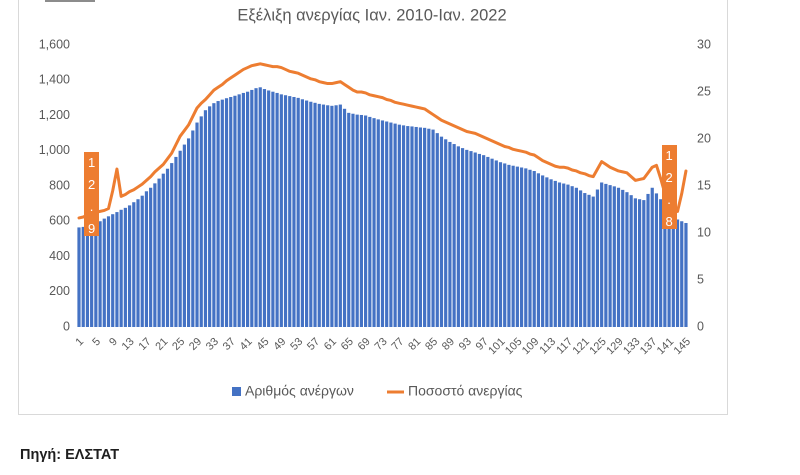 This screenshot has width=800, height=475. Describe the element at coordinates (704, 232) in the screenshot. I see `y-right-tick-label: 10` at that location.